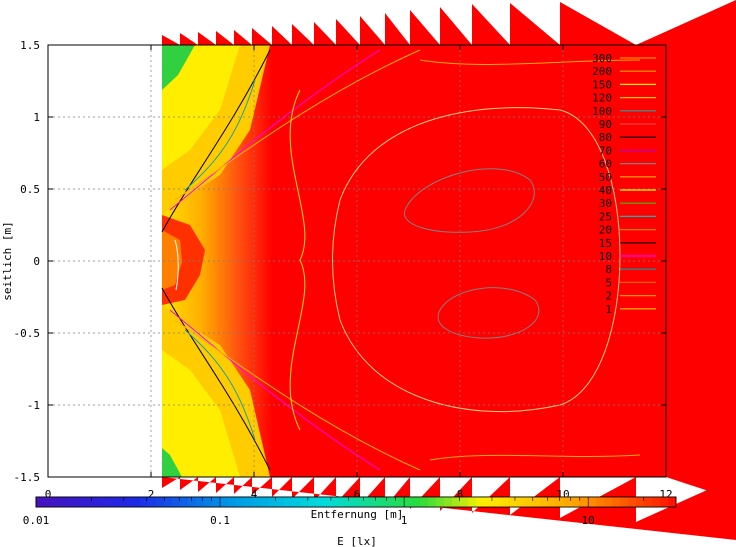 This screenshot has height=547, width=736. I want to click on legend-label: 200, so click(602, 71).